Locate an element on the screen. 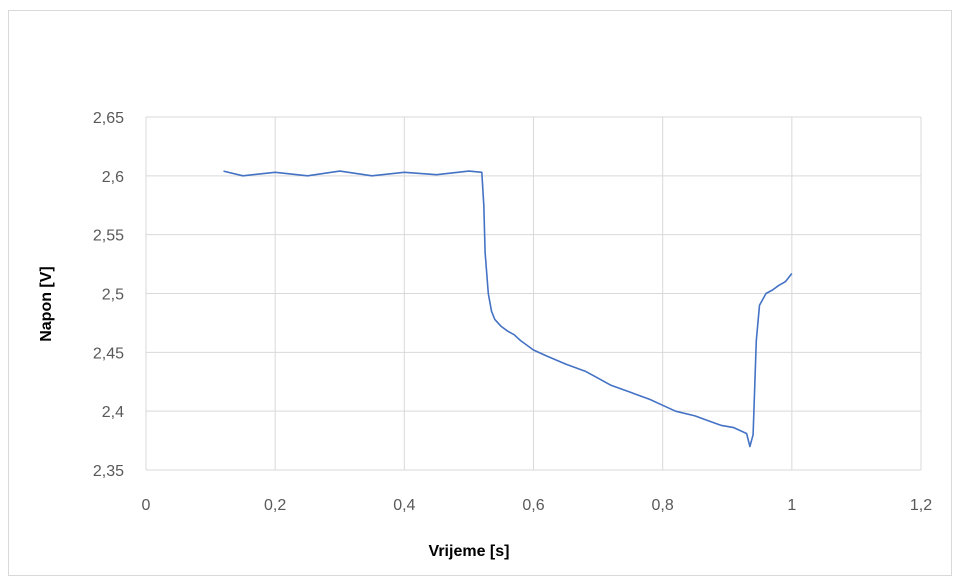  x-axis-title: Vrijeme [s] is located at coordinates (469, 551).